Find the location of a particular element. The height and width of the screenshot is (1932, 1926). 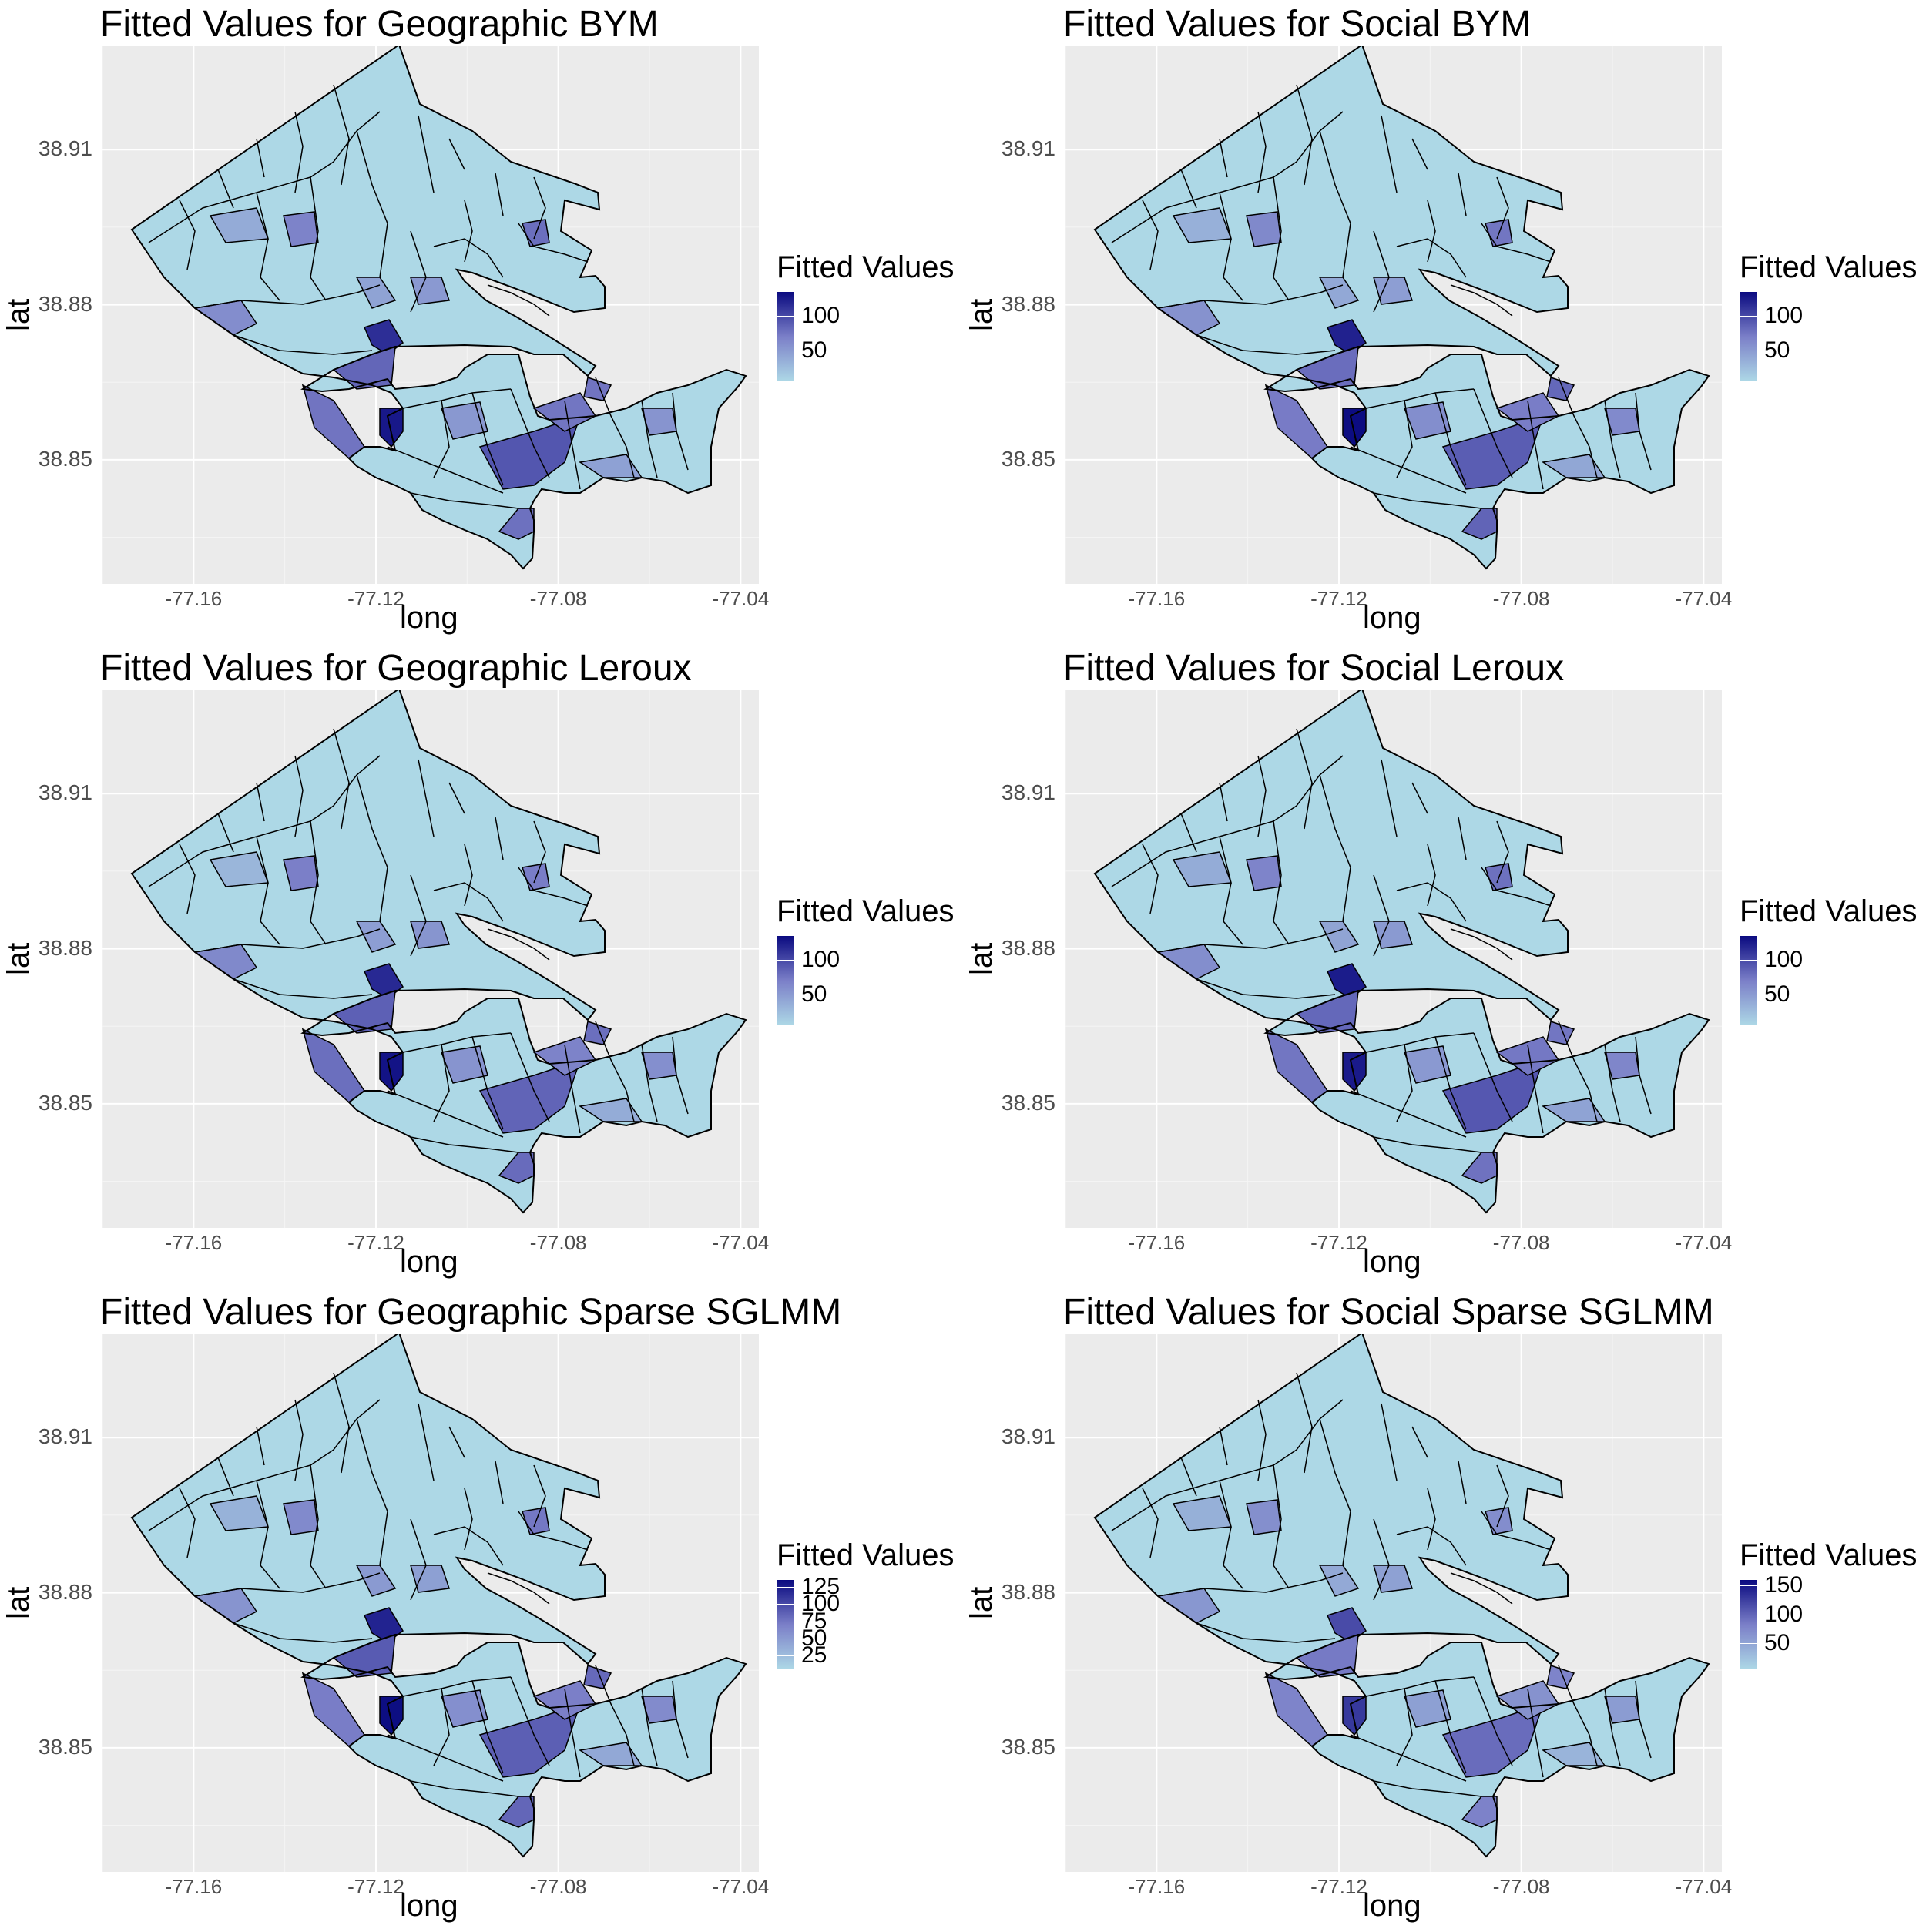

legend-label: 125 is located at coordinates (821, 1586).